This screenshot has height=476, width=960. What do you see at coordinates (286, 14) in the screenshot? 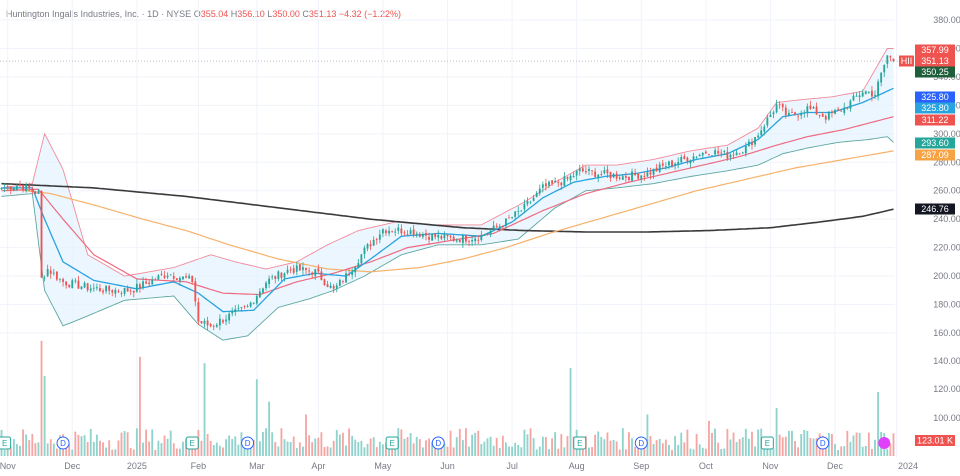
I see `low-value: 350.00` at bounding box center [286, 14].